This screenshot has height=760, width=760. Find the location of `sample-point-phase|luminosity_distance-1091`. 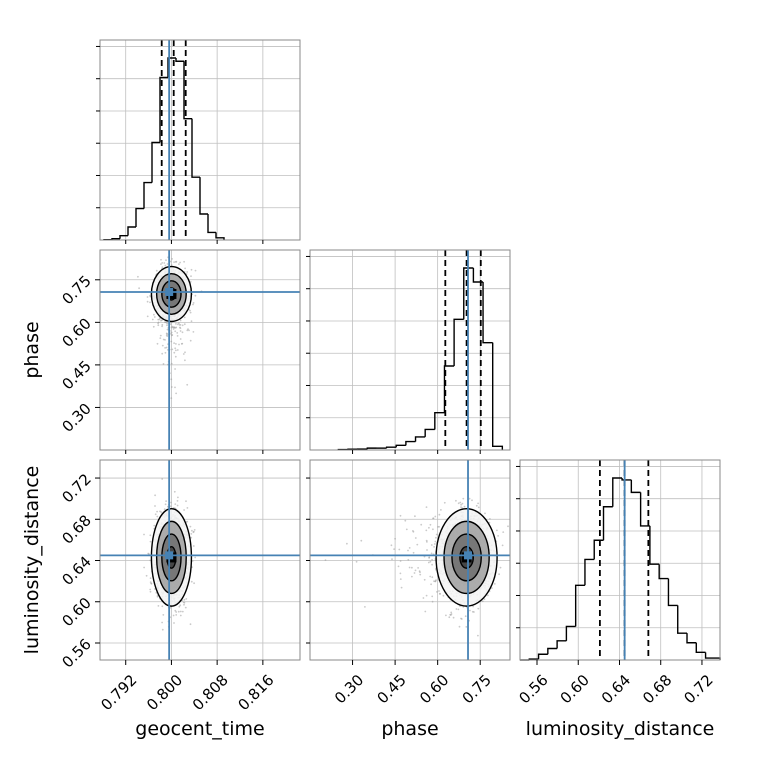

sample-point-phase|luminosity_distance-1091 is located at coordinates (409, 567).